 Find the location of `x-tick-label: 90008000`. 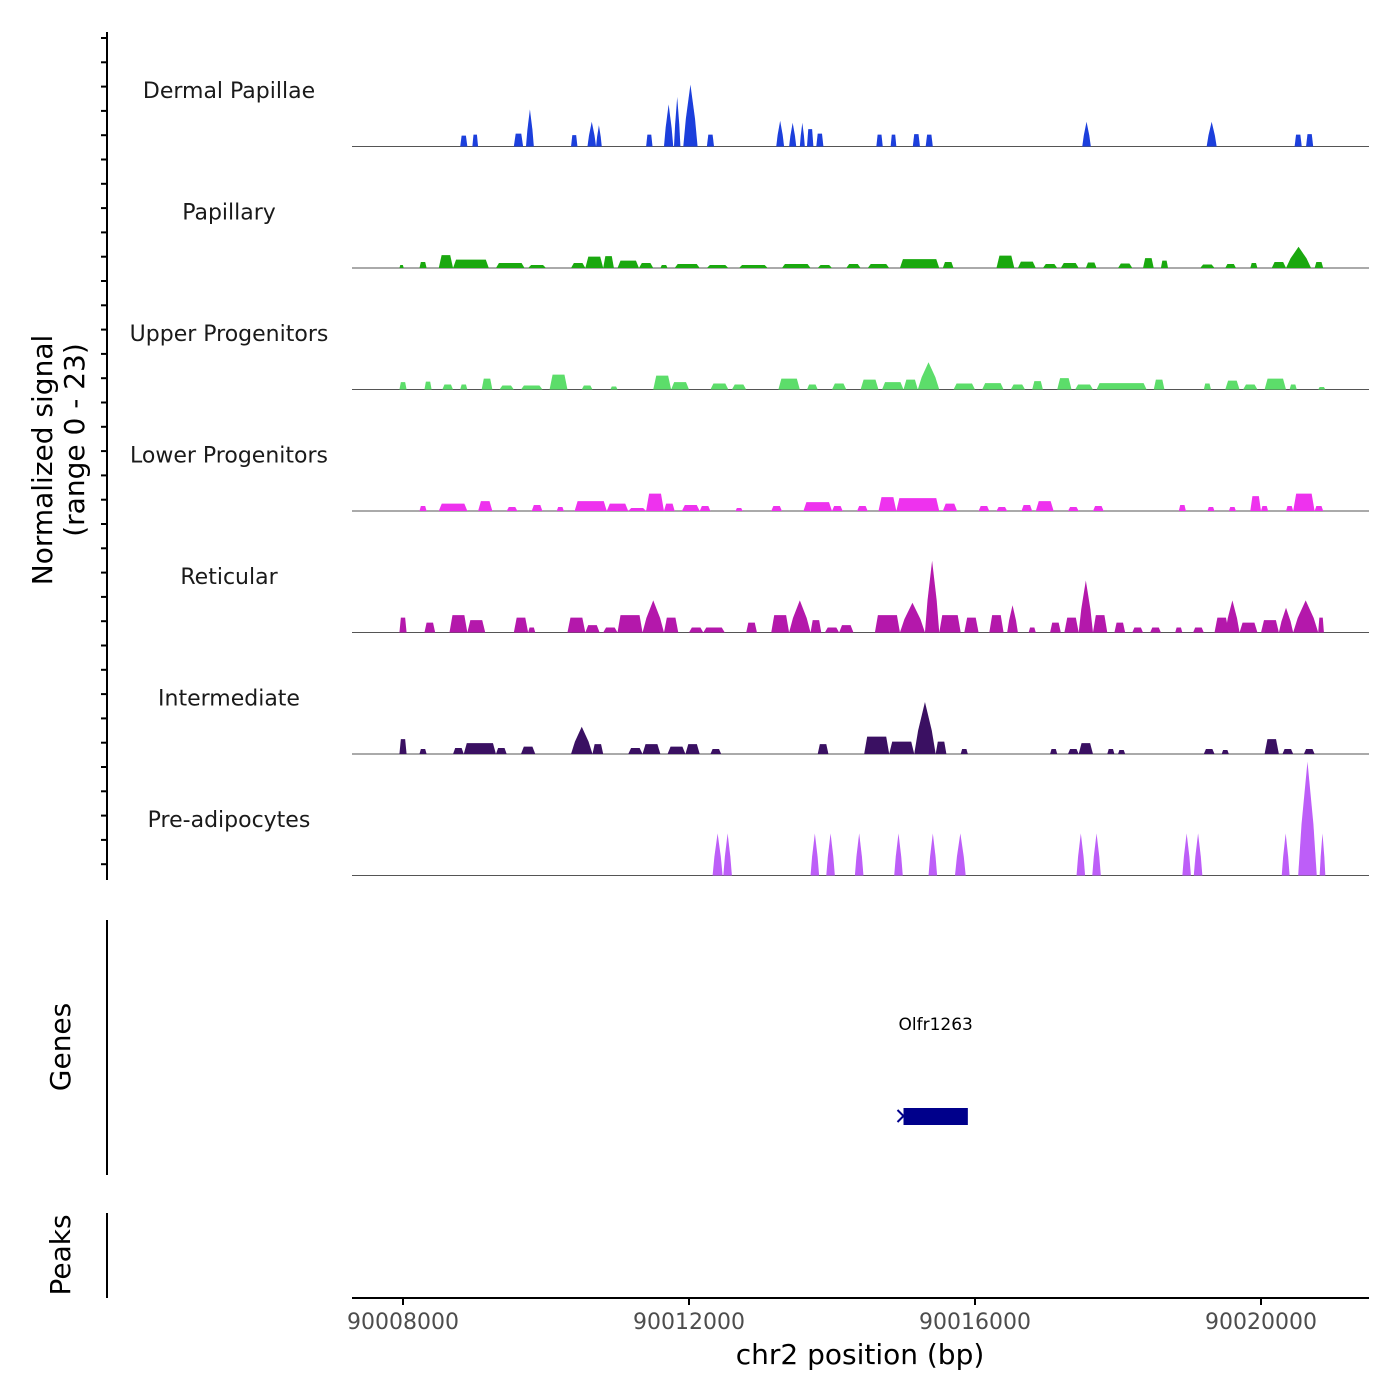

x-tick-label: 90008000 is located at coordinates (403, 1322).